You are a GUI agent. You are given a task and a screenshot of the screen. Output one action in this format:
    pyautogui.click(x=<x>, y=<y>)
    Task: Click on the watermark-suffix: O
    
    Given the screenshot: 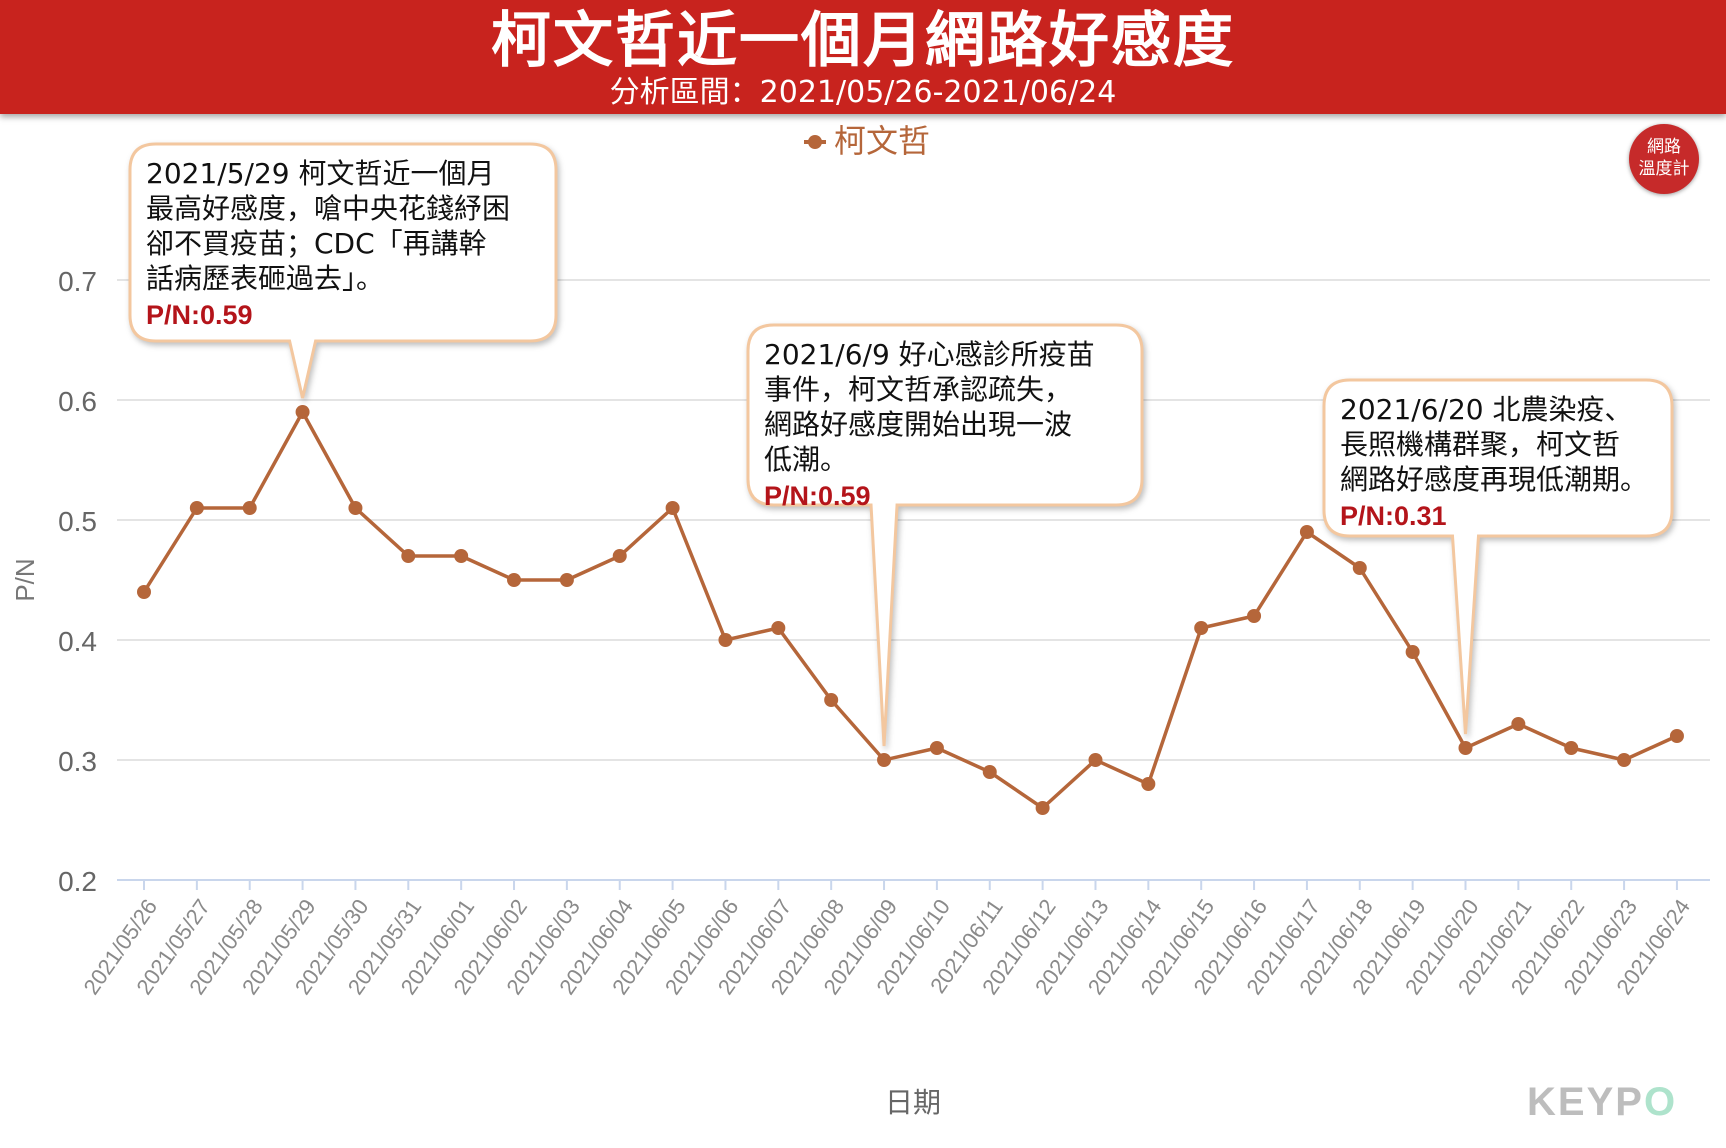 What is the action you would take?
    pyautogui.click(x=1660, y=1102)
    